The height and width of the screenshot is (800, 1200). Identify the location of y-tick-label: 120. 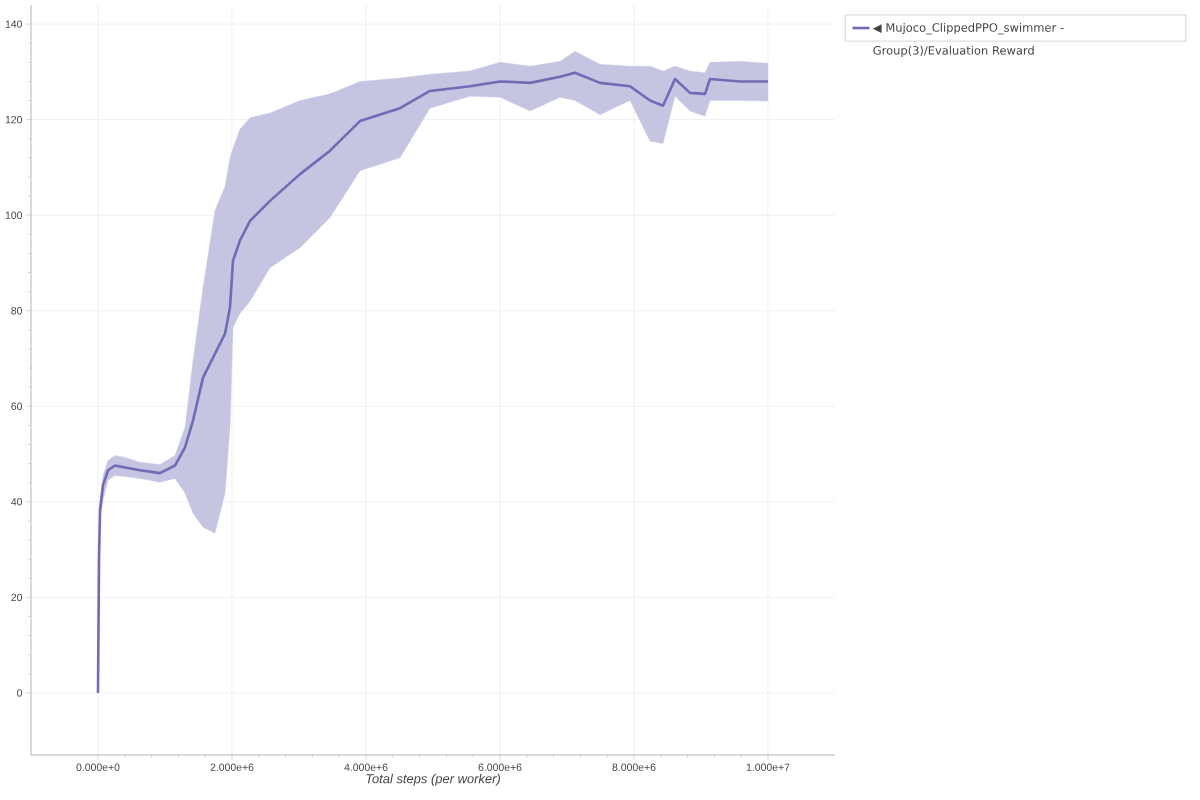
(14, 119).